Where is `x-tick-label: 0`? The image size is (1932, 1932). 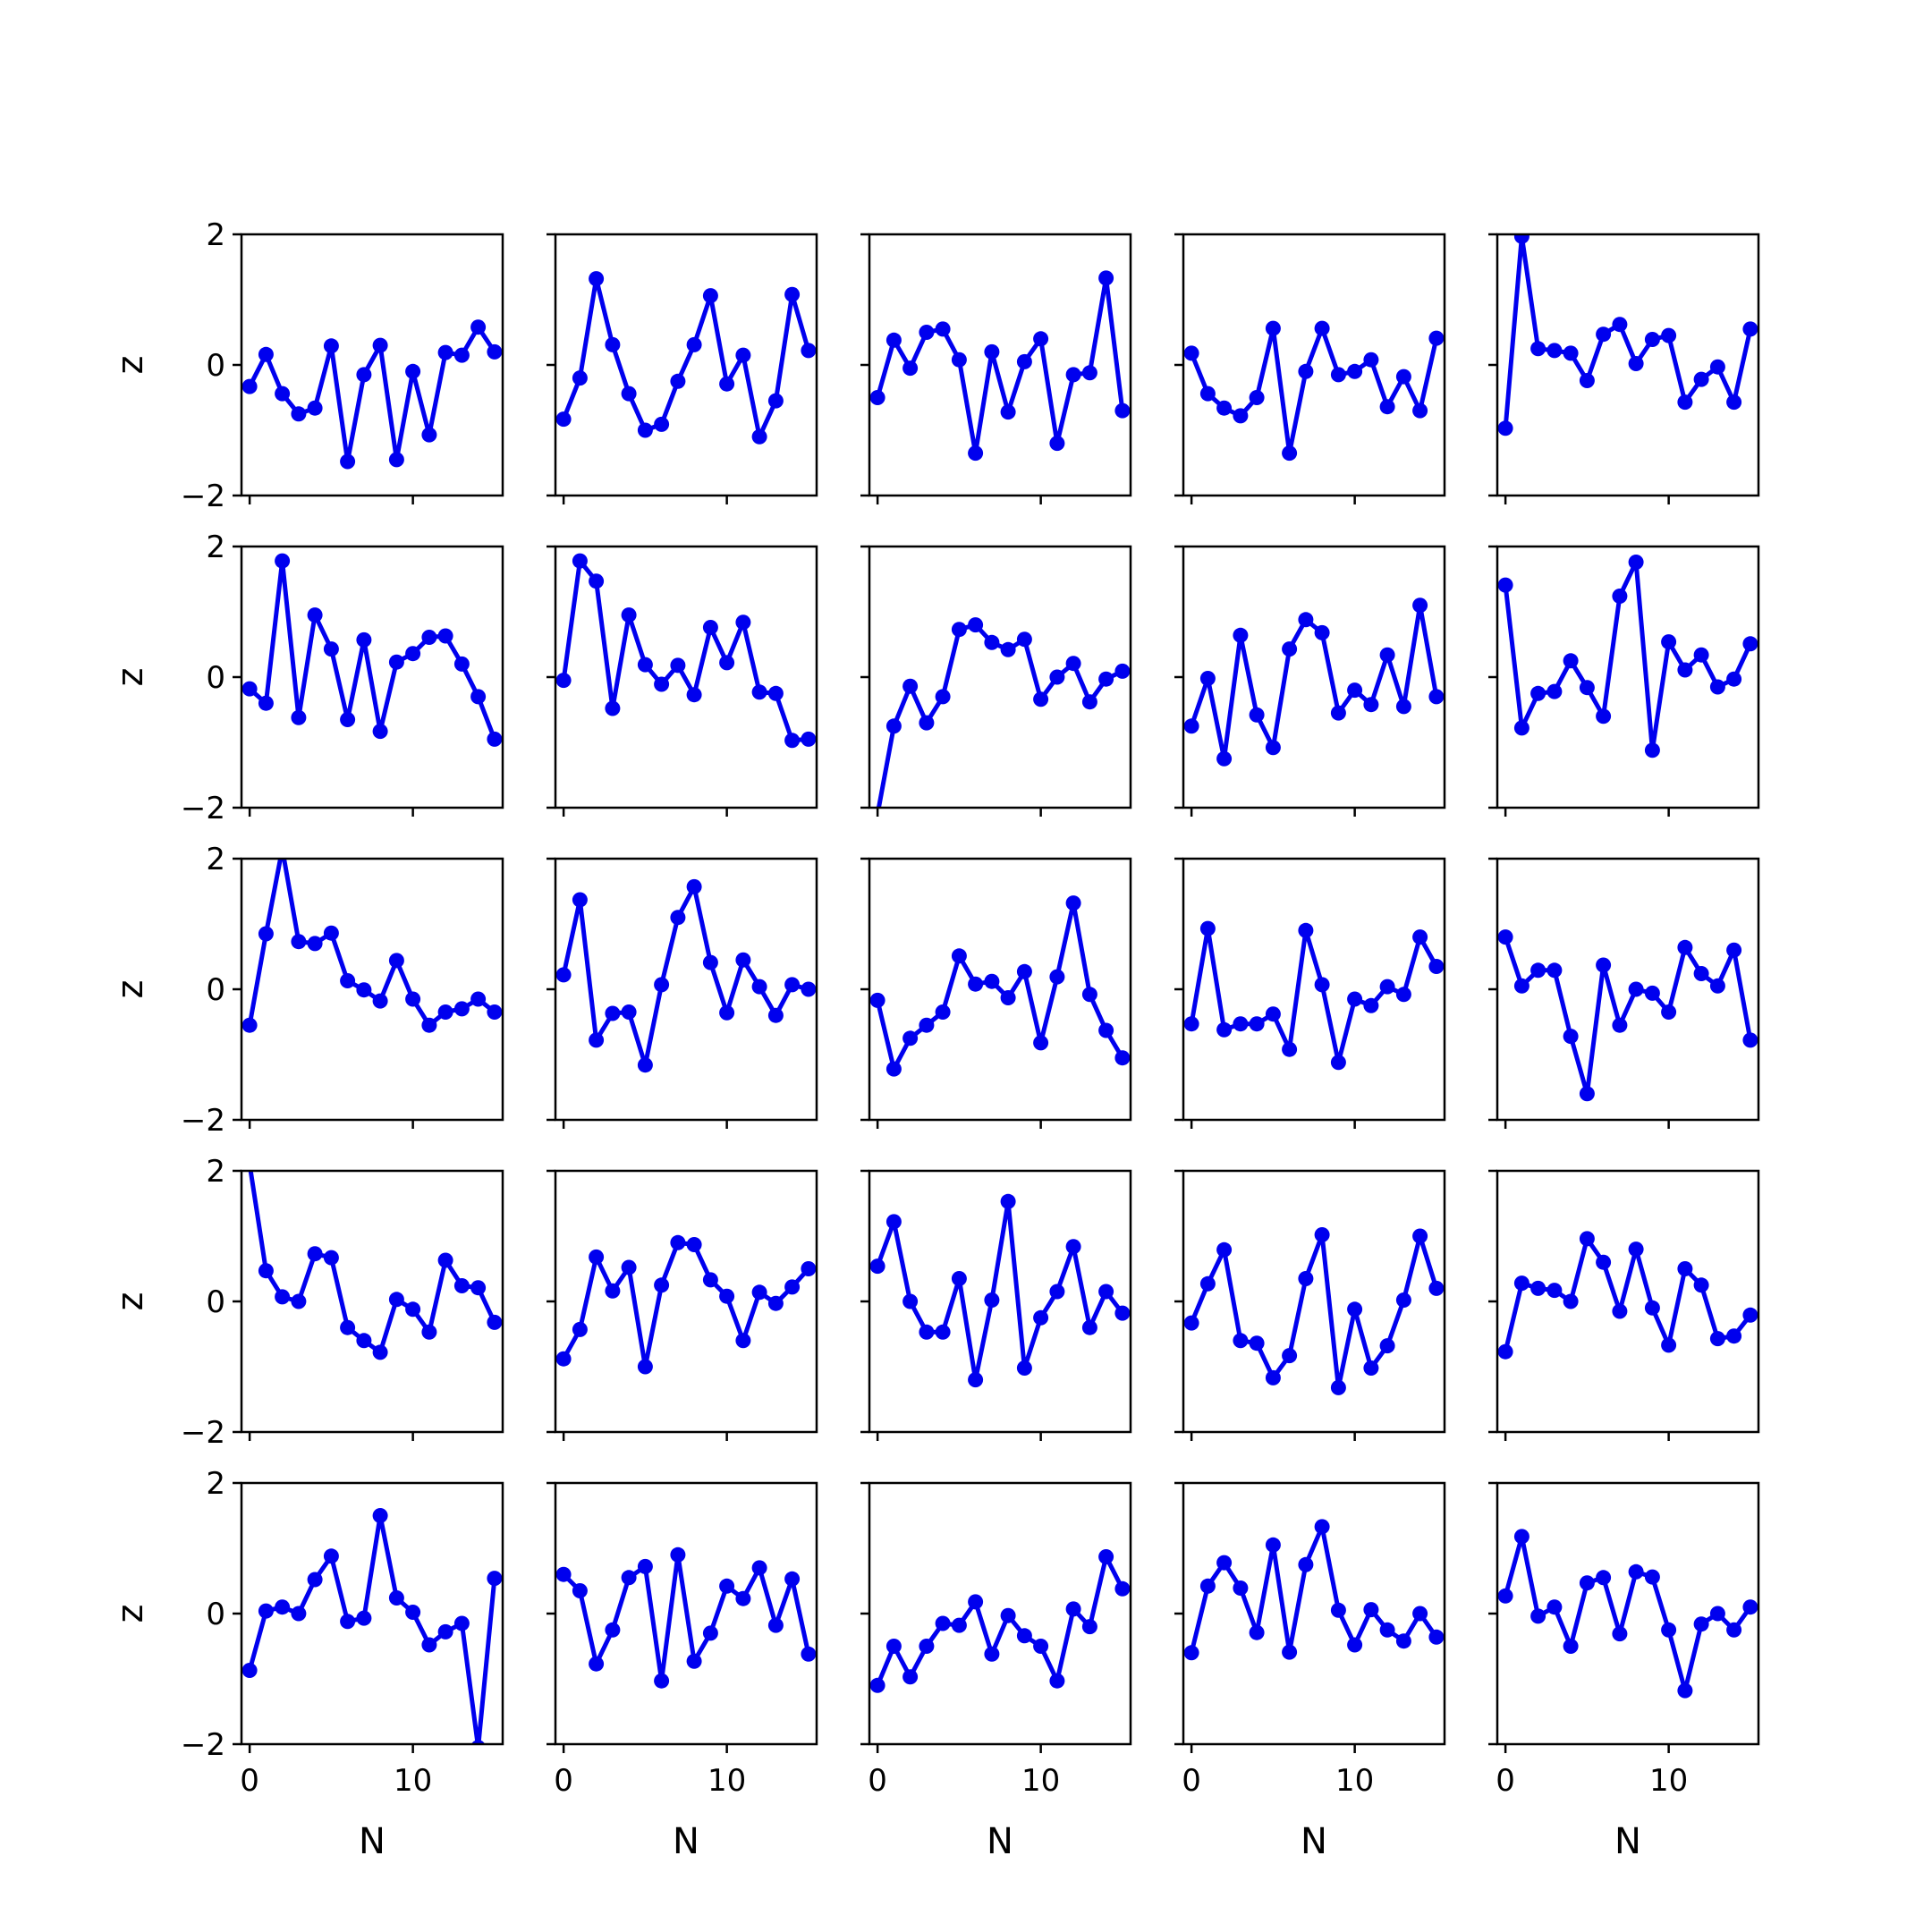 x-tick-label: 0 is located at coordinates (1191, 1781).